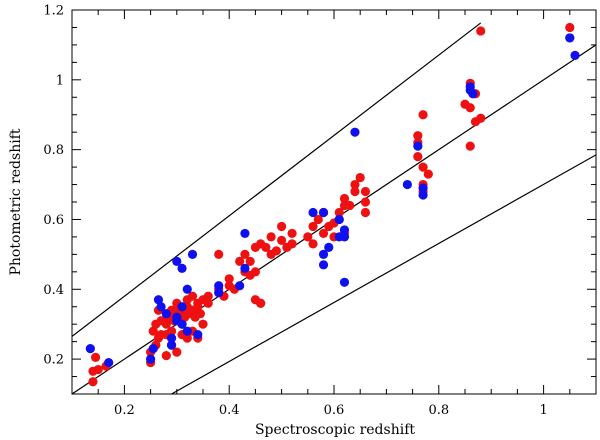 The width and height of the screenshot is (600, 440). Describe the element at coordinates (60, 80) in the screenshot. I see `y-tick-label: 1` at that location.